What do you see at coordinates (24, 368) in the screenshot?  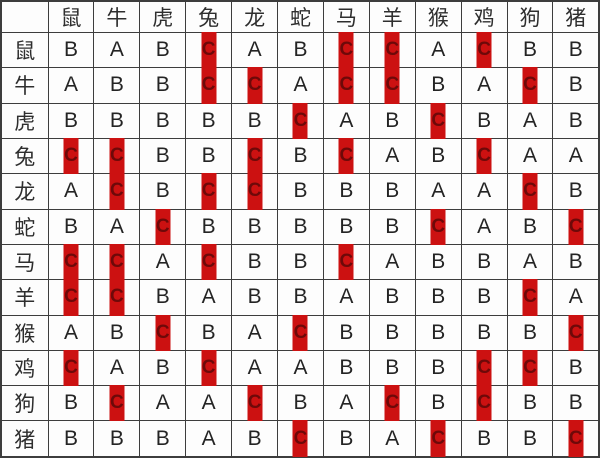 I see `row-header: 鸡` at bounding box center [24, 368].